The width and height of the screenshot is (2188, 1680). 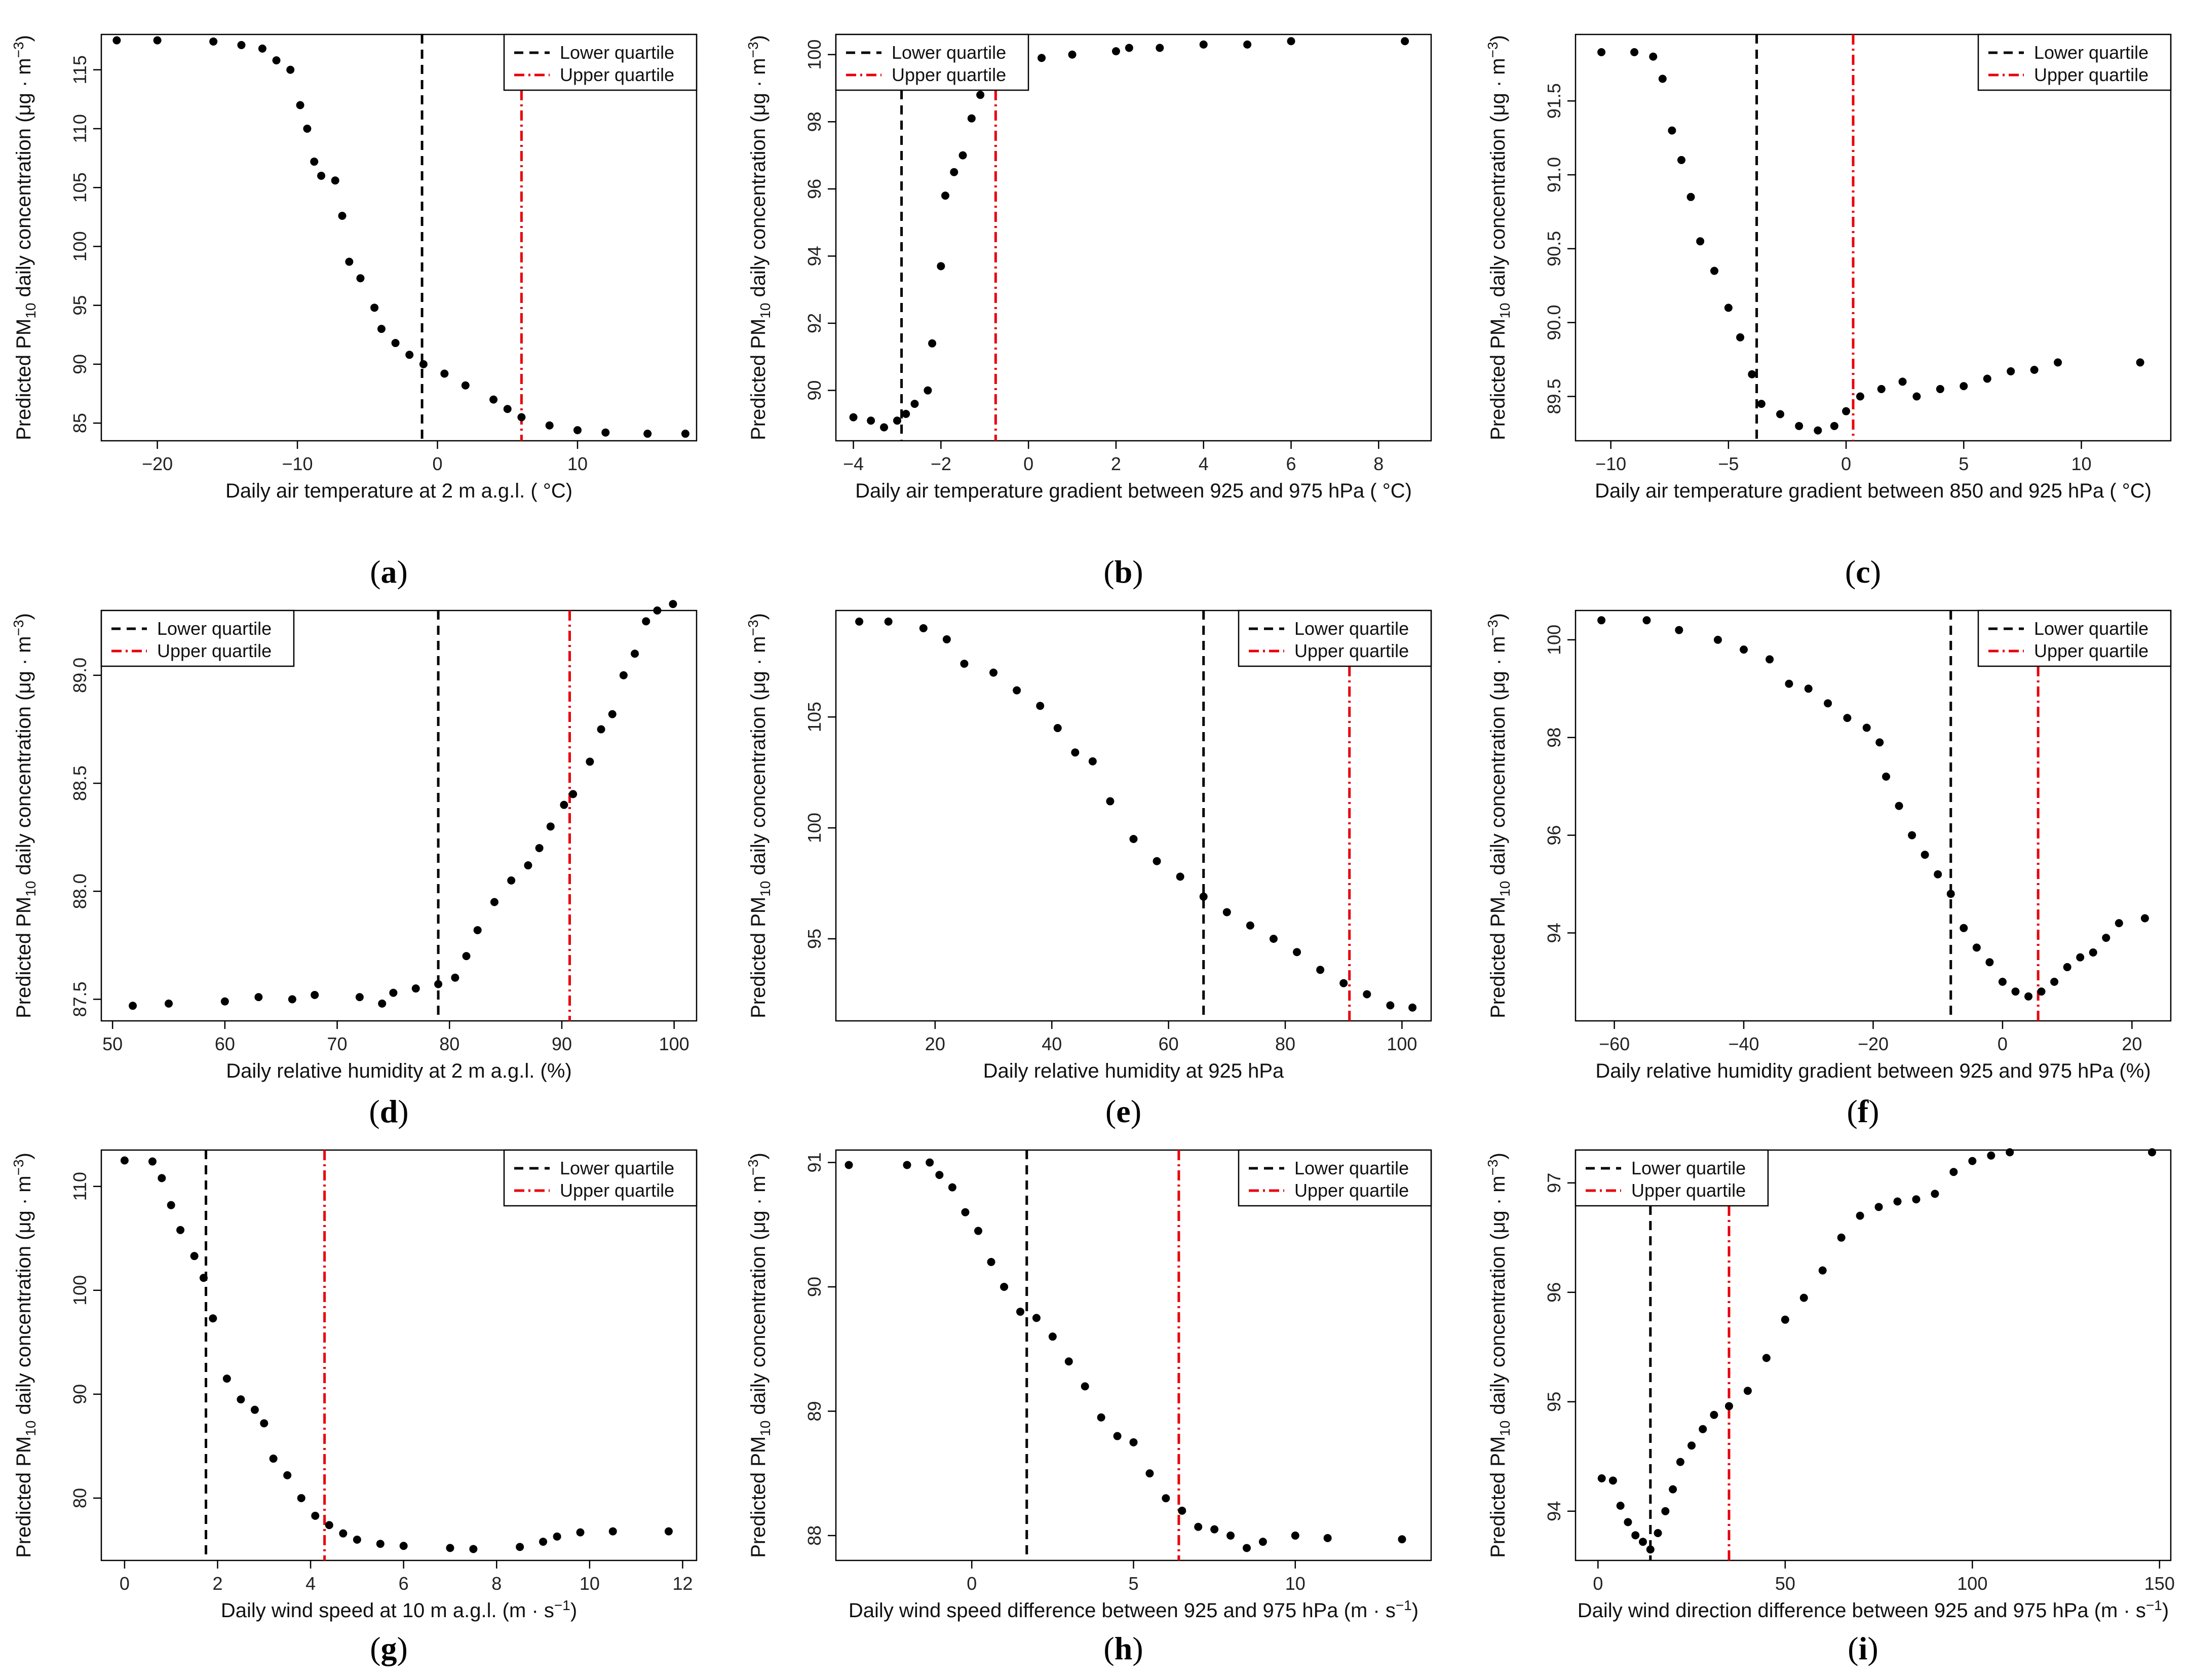 What do you see at coordinates (79, 1186) in the screenshot?
I see `y-tick-label: 110` at bounding box center [79, 1186].